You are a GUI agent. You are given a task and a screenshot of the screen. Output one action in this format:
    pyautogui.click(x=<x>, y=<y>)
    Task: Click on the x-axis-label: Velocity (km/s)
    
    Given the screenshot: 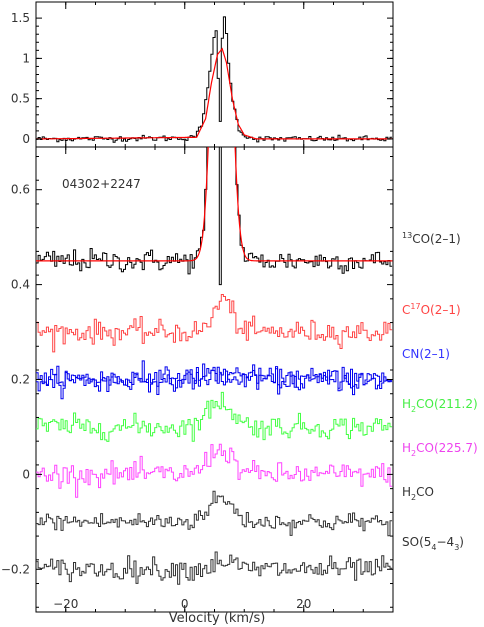 What is the action you would take?
    pyautogui.click(x=217, y=618)
    